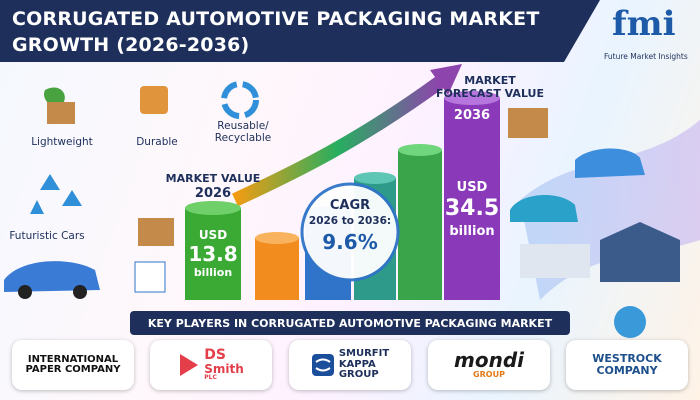 The height and width of the screenshot is (400, 700). Describe the element at coordinates (472, 208) in the screenshot. I see `value: 34.5` at that location.